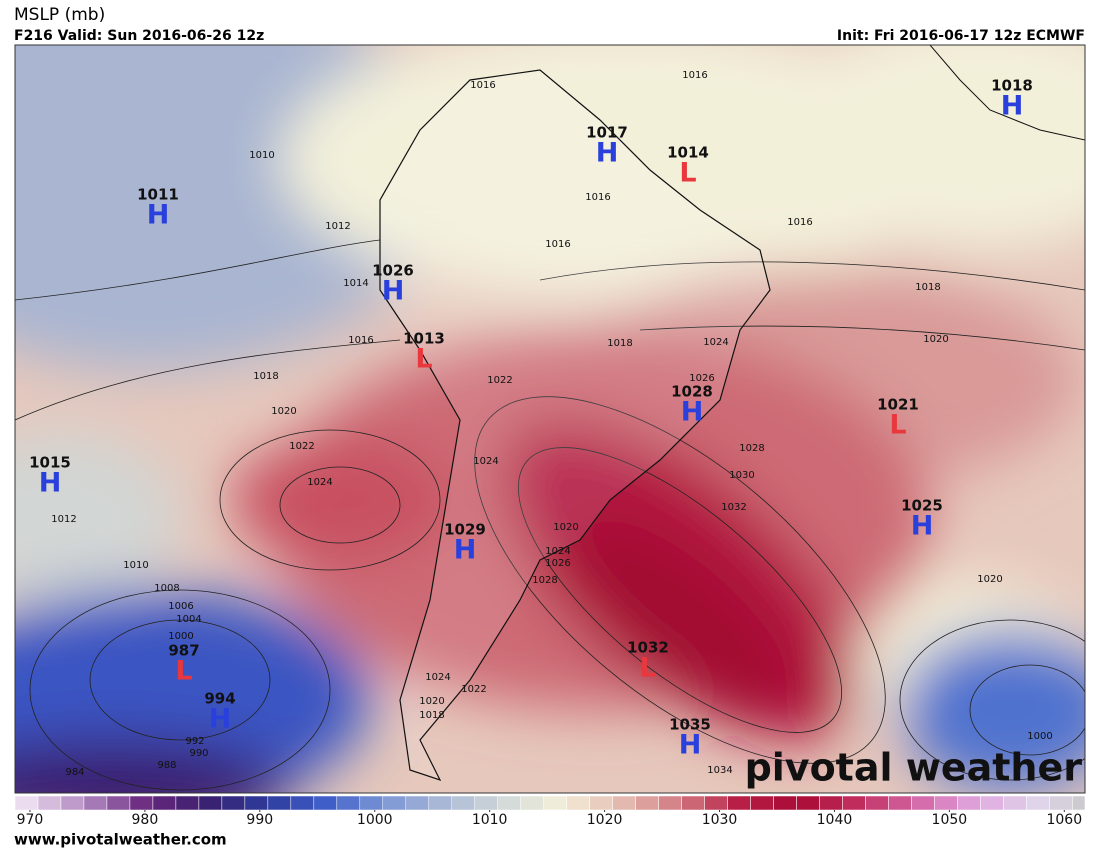 The width and height of the screenshot is (1100, 854). Describe the element at coordinates (59, 15) in the screenshot. I see `title: MSLP (mb)` at that location.